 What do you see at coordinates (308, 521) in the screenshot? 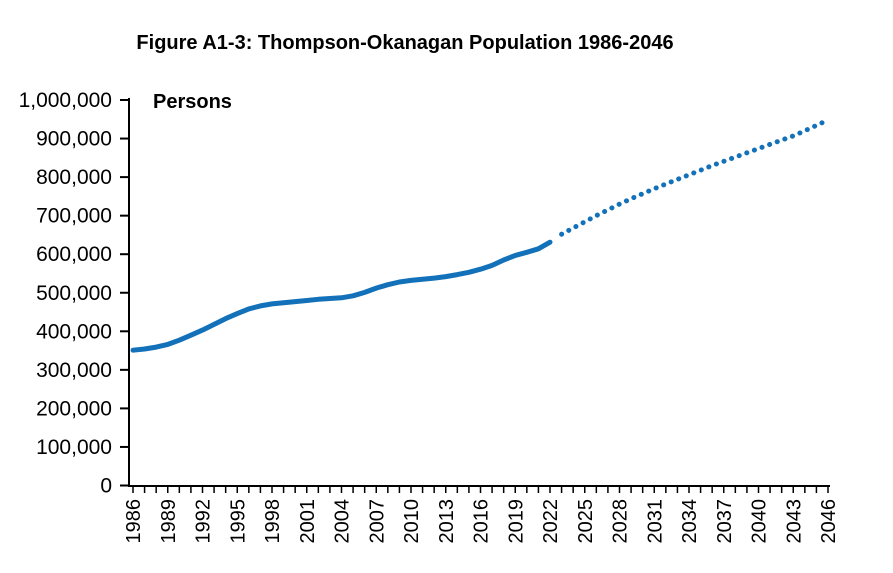
I see `x-tick-label: 2001` at bounding box center [308, 521].